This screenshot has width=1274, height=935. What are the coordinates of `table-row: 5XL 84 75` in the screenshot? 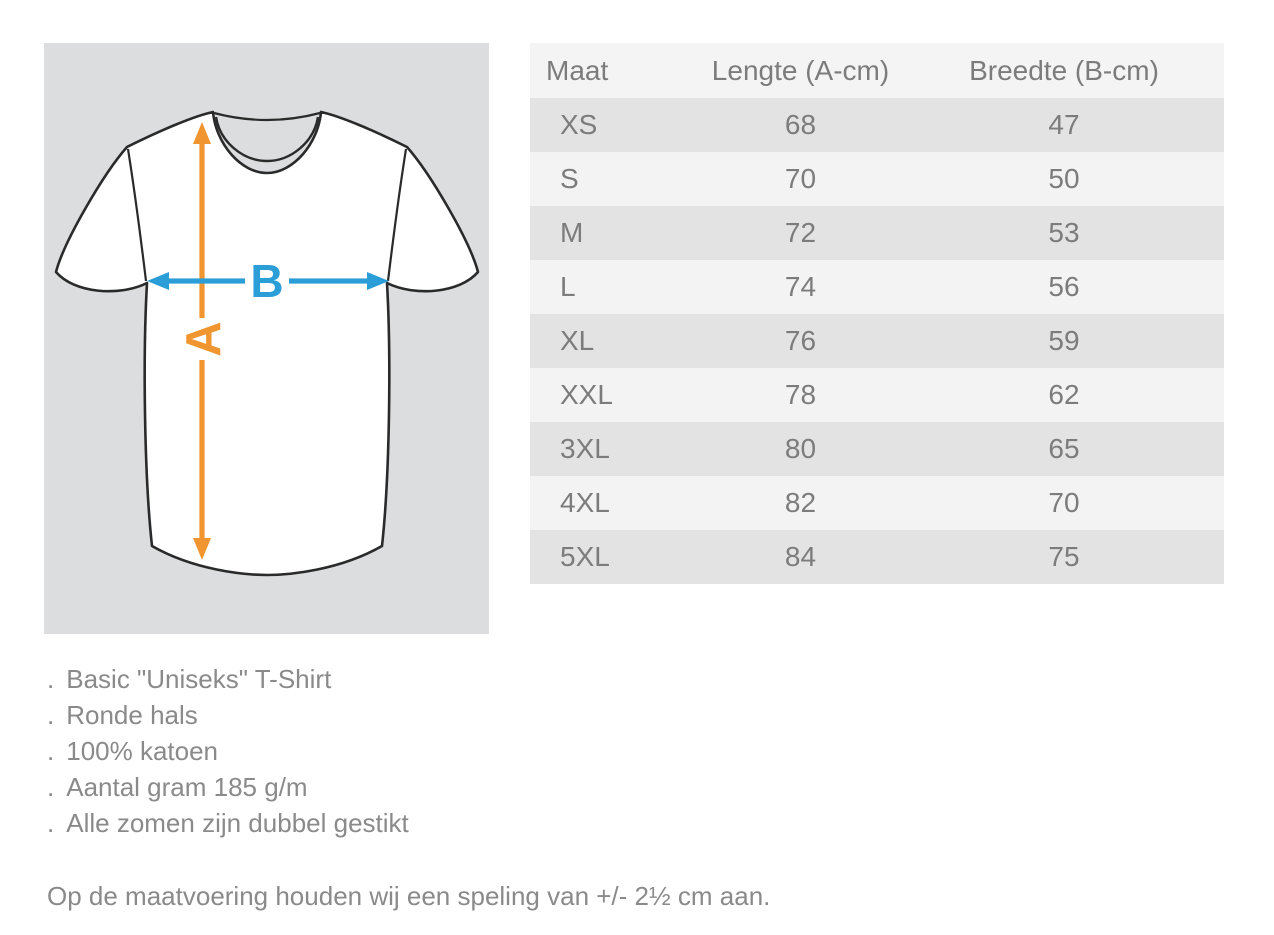 It's located at (877, 557).